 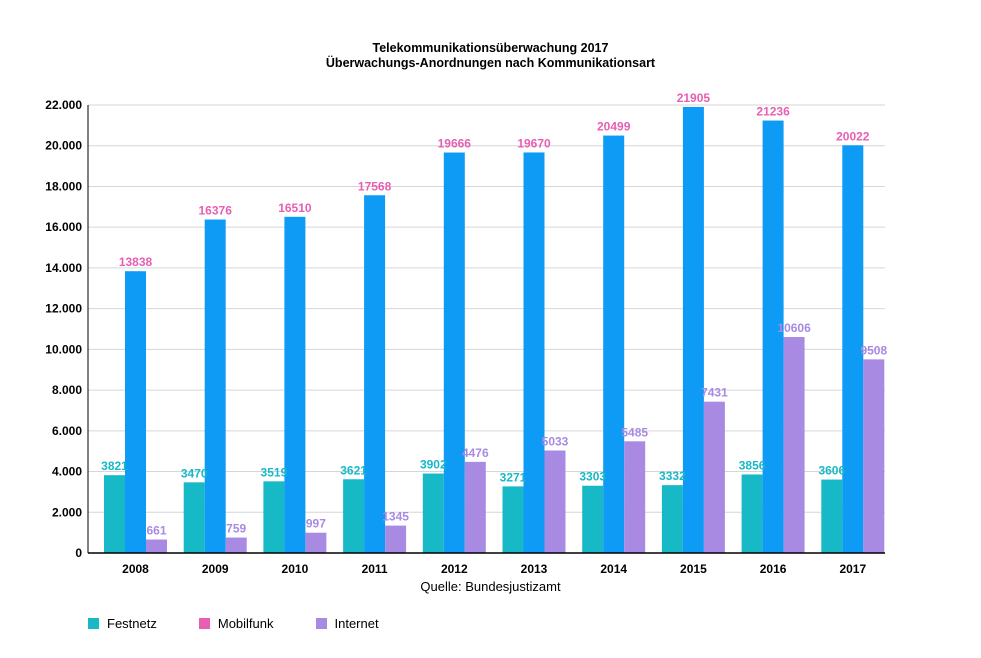 What do you see at coordinates (490, 586) in the screenshot?
I see `source-note: Quelle: Bundesjustizamt` at bounding box center [490, 586].